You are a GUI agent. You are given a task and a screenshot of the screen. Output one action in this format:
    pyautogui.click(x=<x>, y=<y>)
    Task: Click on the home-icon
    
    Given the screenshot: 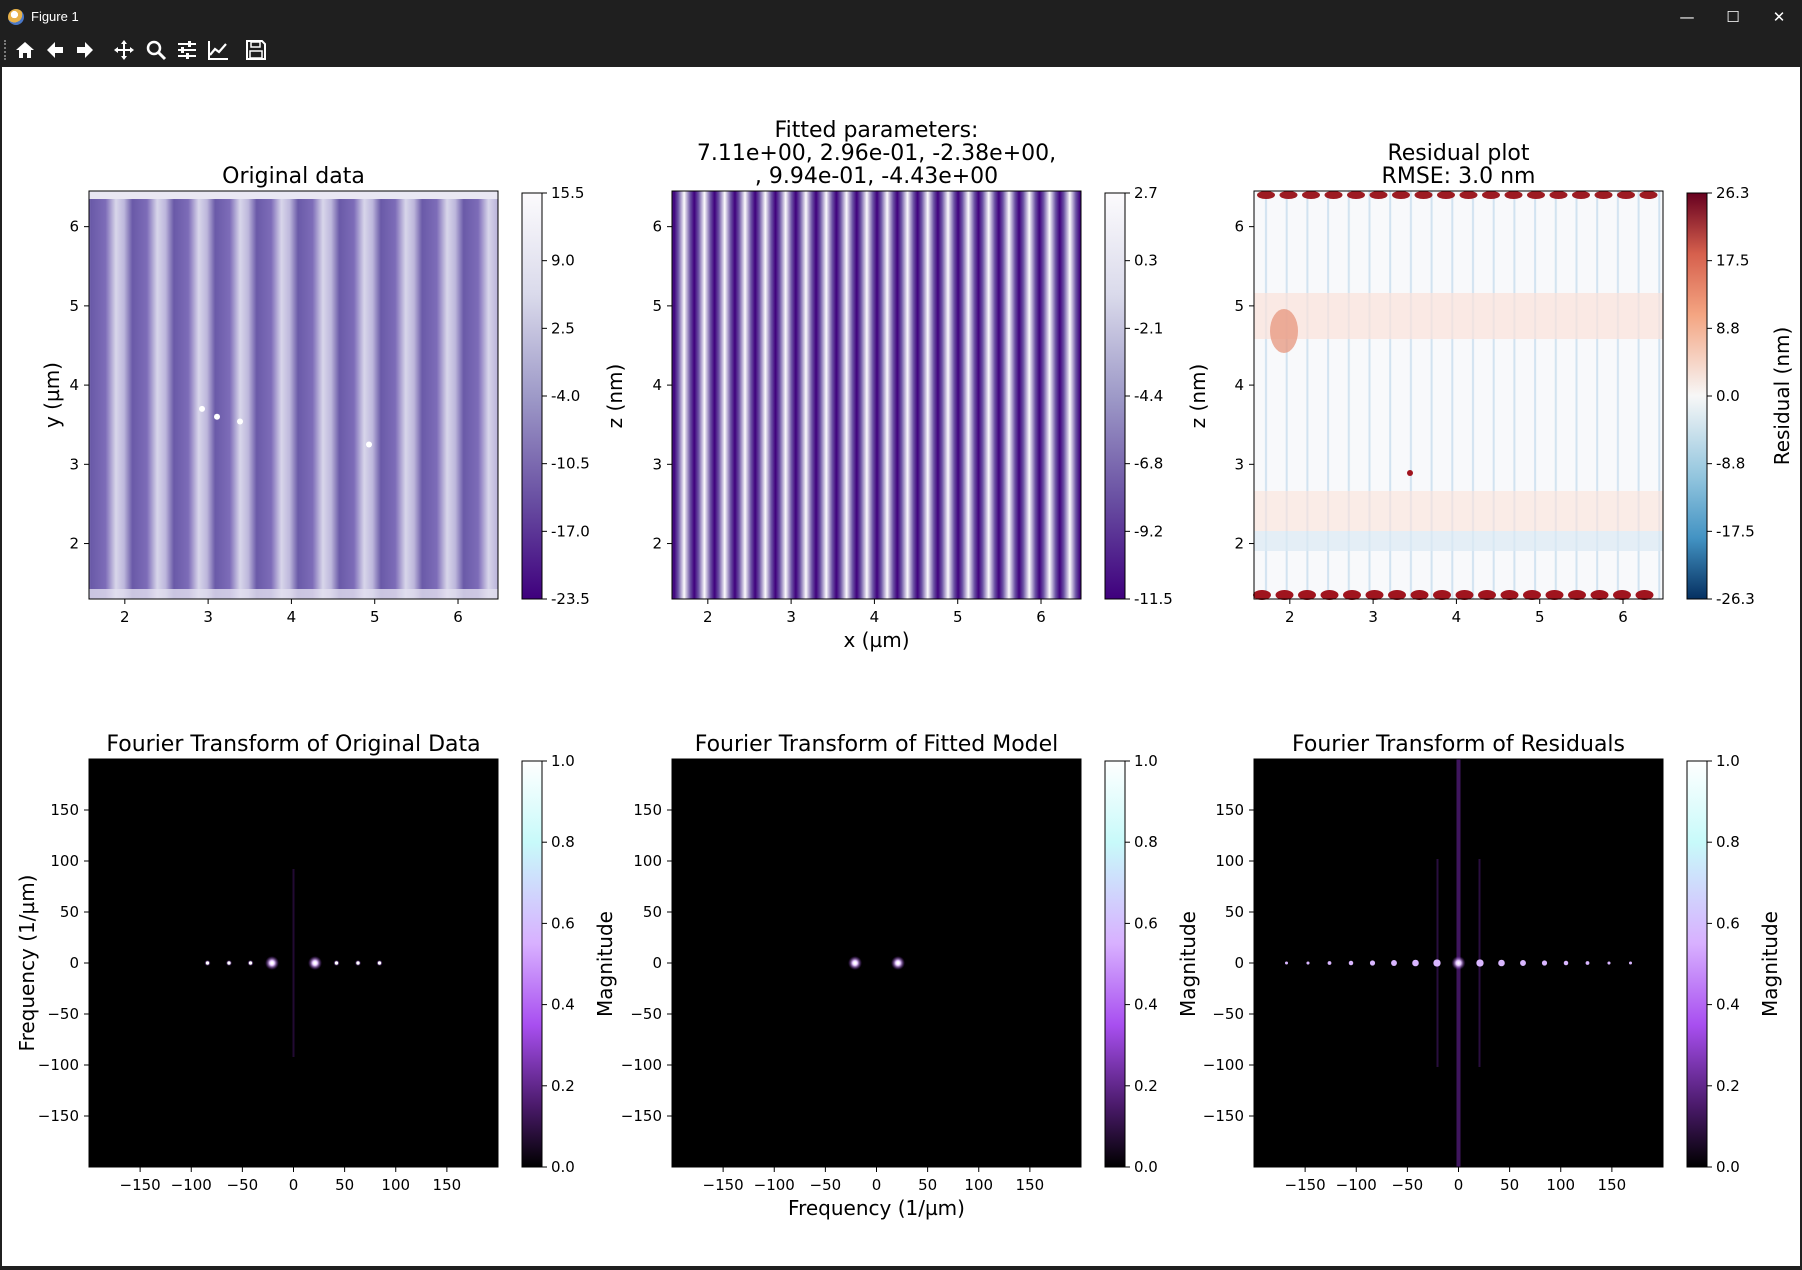 What is the action you would take?
    pyautogui.click(x=25, y=50)
    